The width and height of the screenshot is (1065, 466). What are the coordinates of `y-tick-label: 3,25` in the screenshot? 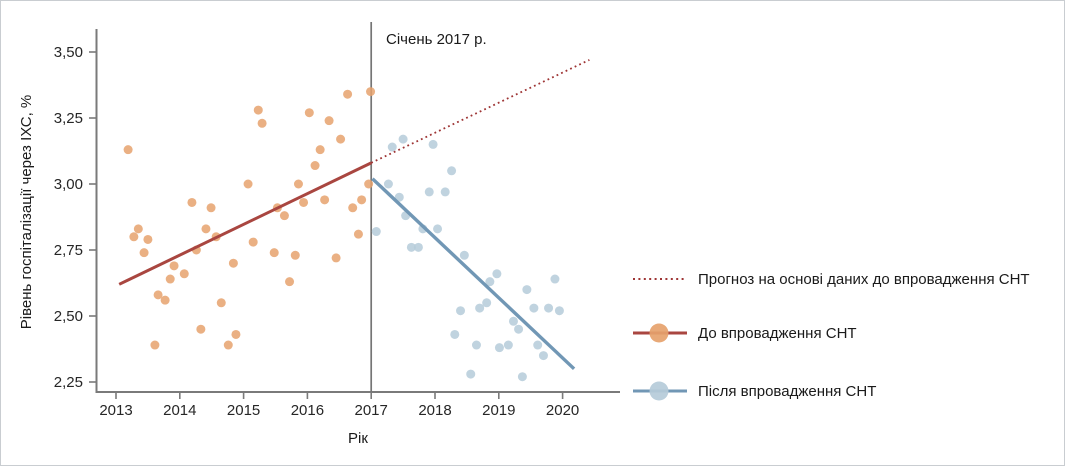 It's located at (68, 118).